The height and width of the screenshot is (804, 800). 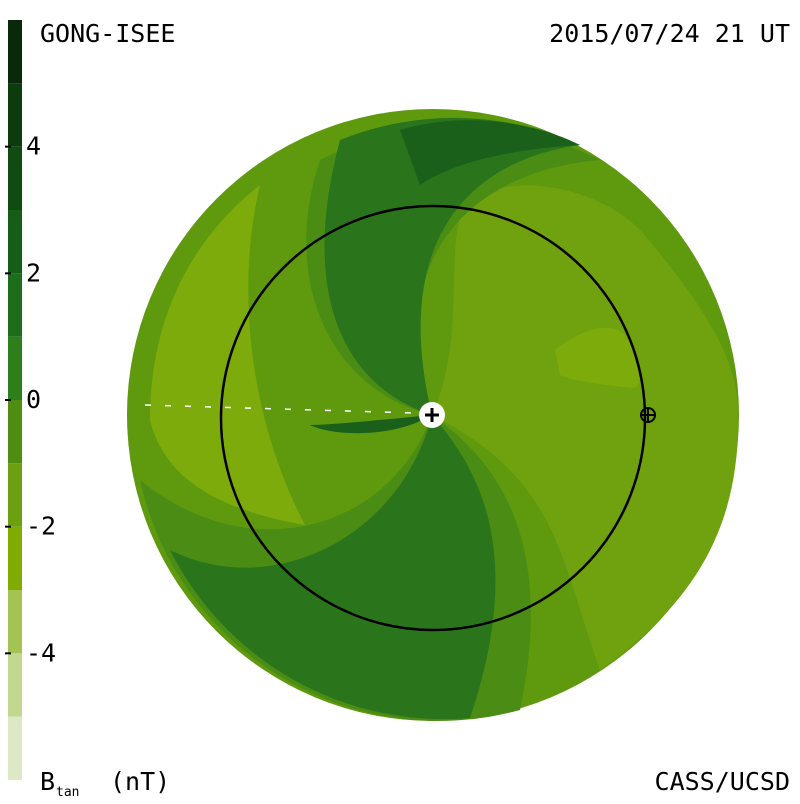 What do you see at coordinates (67, 792) in the screenshot?
I see `colorbar-label-subscript: tan` at bounding box center [67, 792].